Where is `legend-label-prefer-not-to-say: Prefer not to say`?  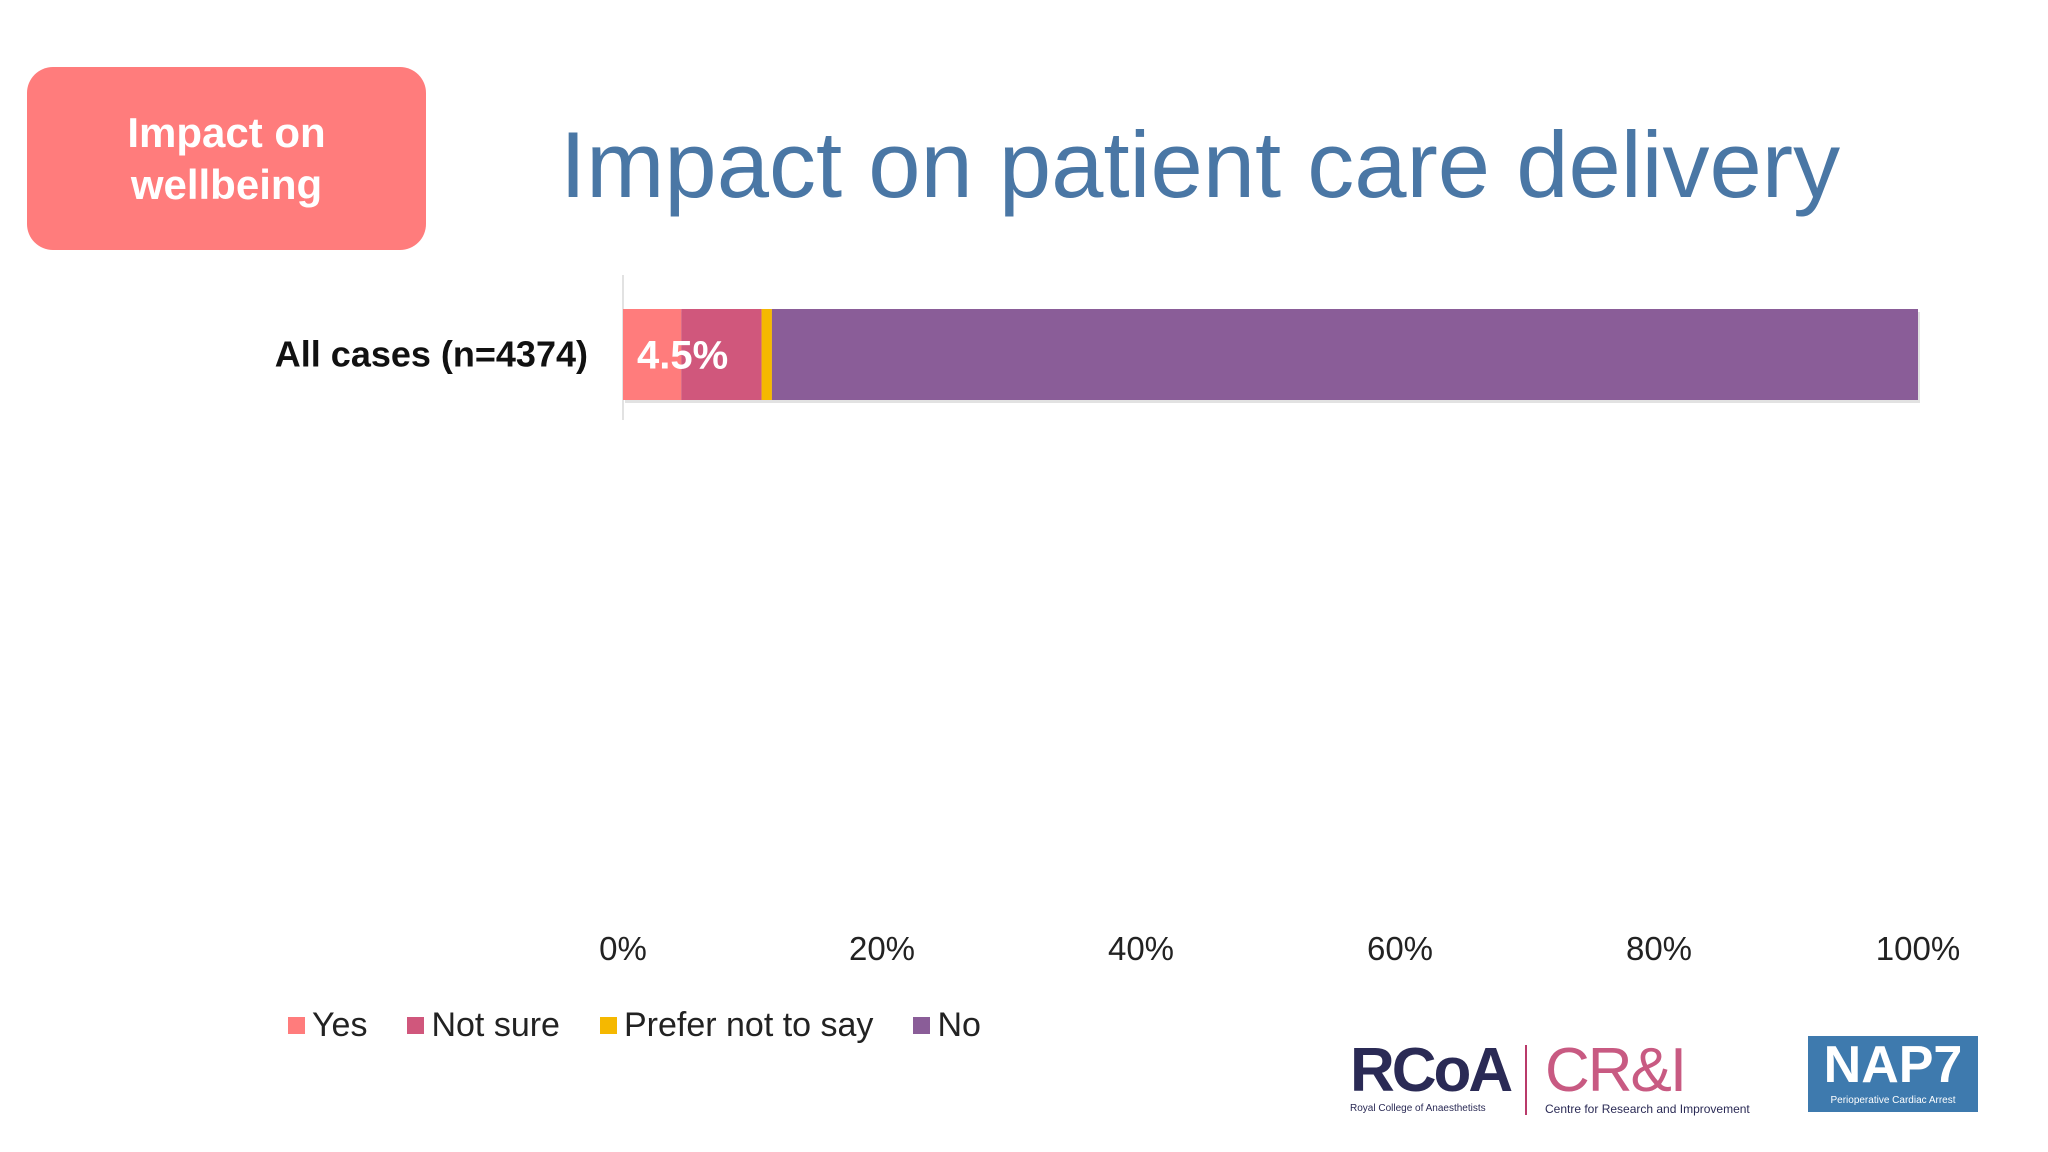
legend-label-prefer-not-to-say: Prefer not to say is located at coordinates (748, 1025).